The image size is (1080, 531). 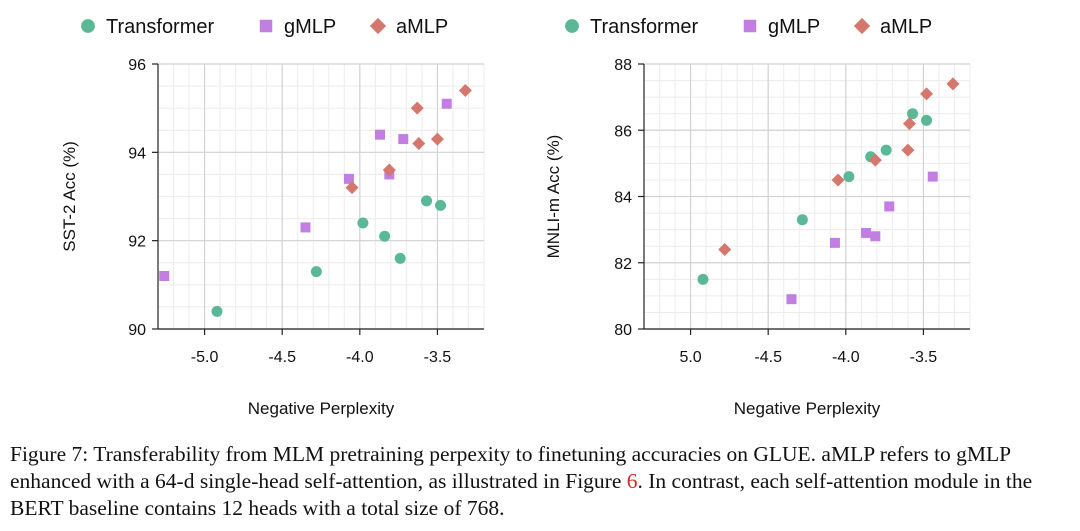 What do you see at coordinates (69, 196) in the screenshot?
I see `y-axis-label: SST-2 Acc (%)` at bounding box center [69, 196].